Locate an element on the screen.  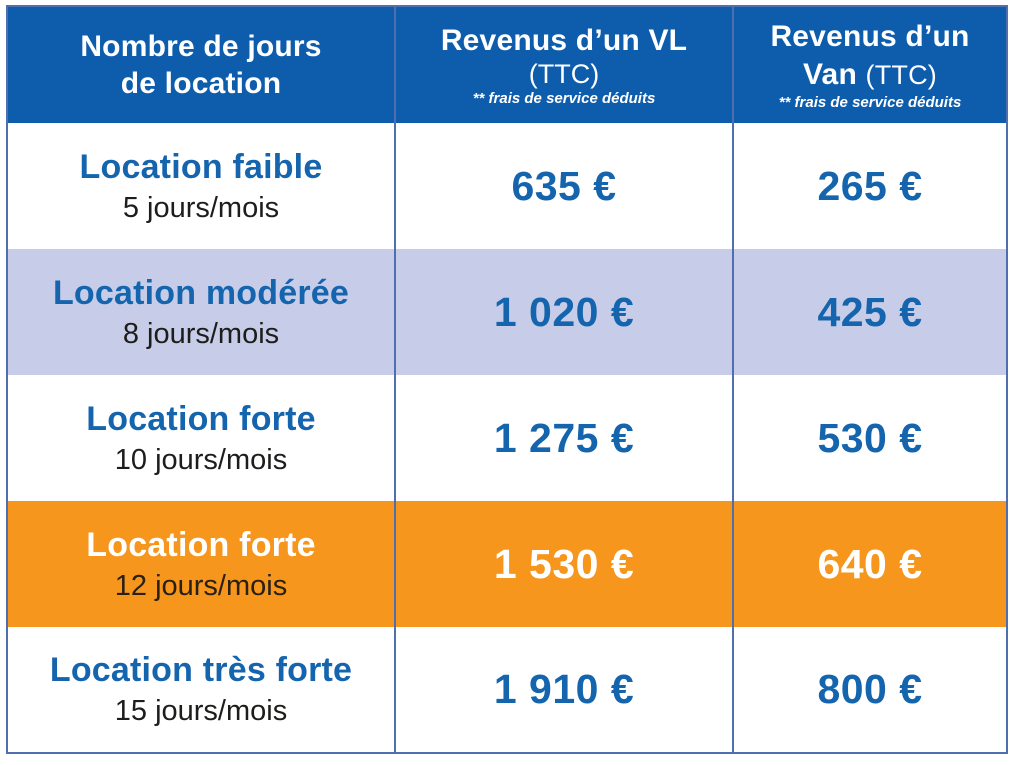
header-van-line2-regular: (TTC) is located at coordinates (901, 74).